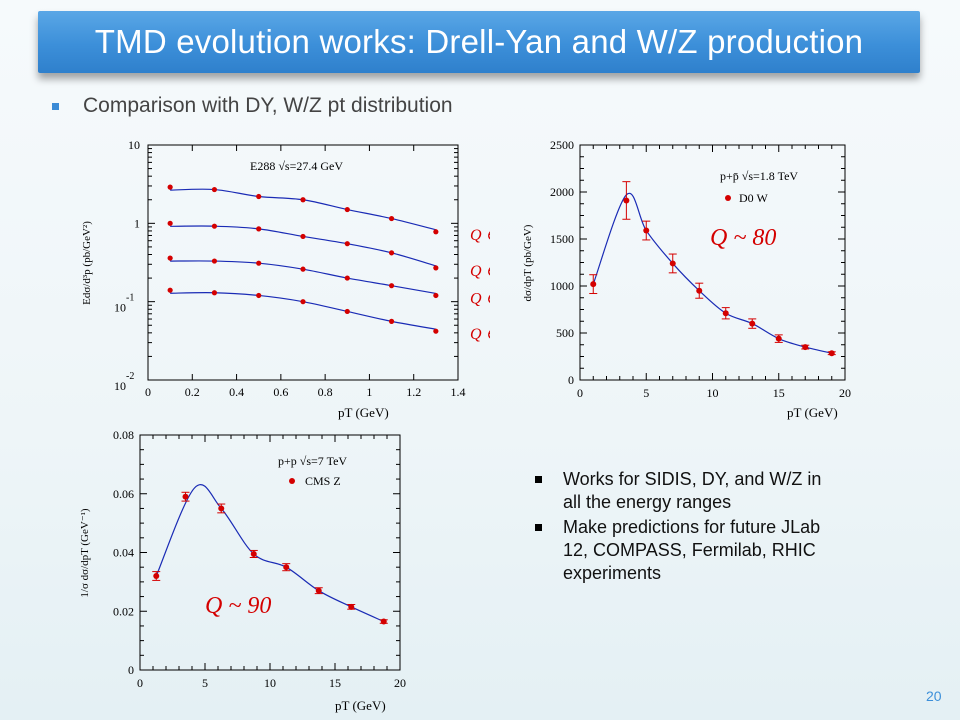  Describe the element at coordinates (85, 553) in the screenshot. I see `chart3-ylabel: 1/σ dσ/dpT (GeV⁻¹)` at that location.